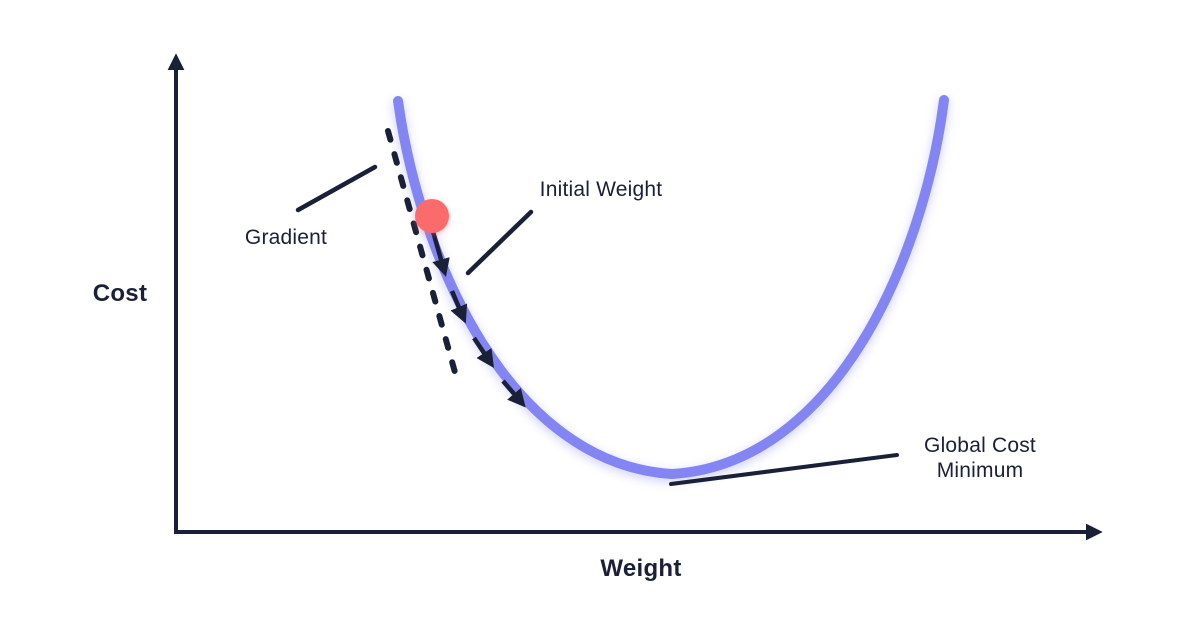 The width and height of the screenshot is (1200, 630). What do you see at coordinates (980, 445) in the screenshot?
I see `global-minimum-label-line1: Global Cost` at bounding box center [980, 445].